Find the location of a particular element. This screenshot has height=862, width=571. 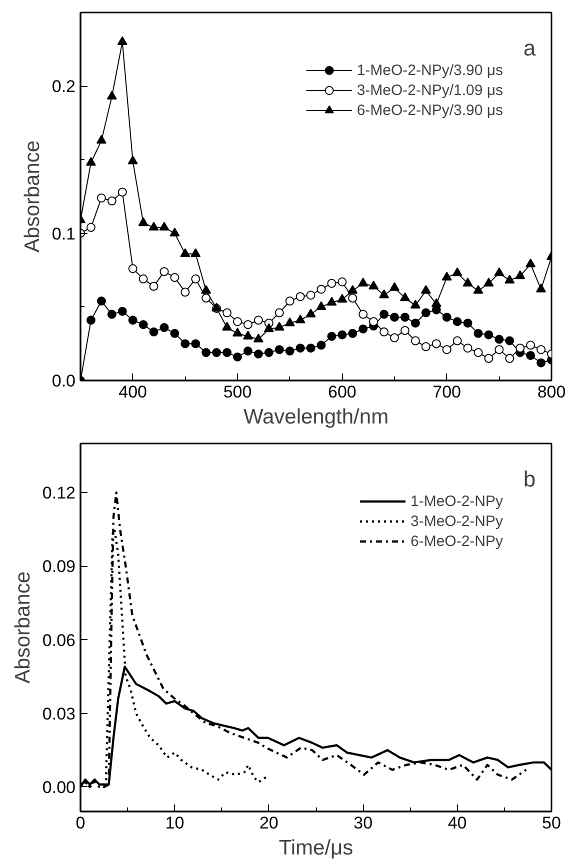

y-tick-label: 0.2 is located at coordinates (64, 86).